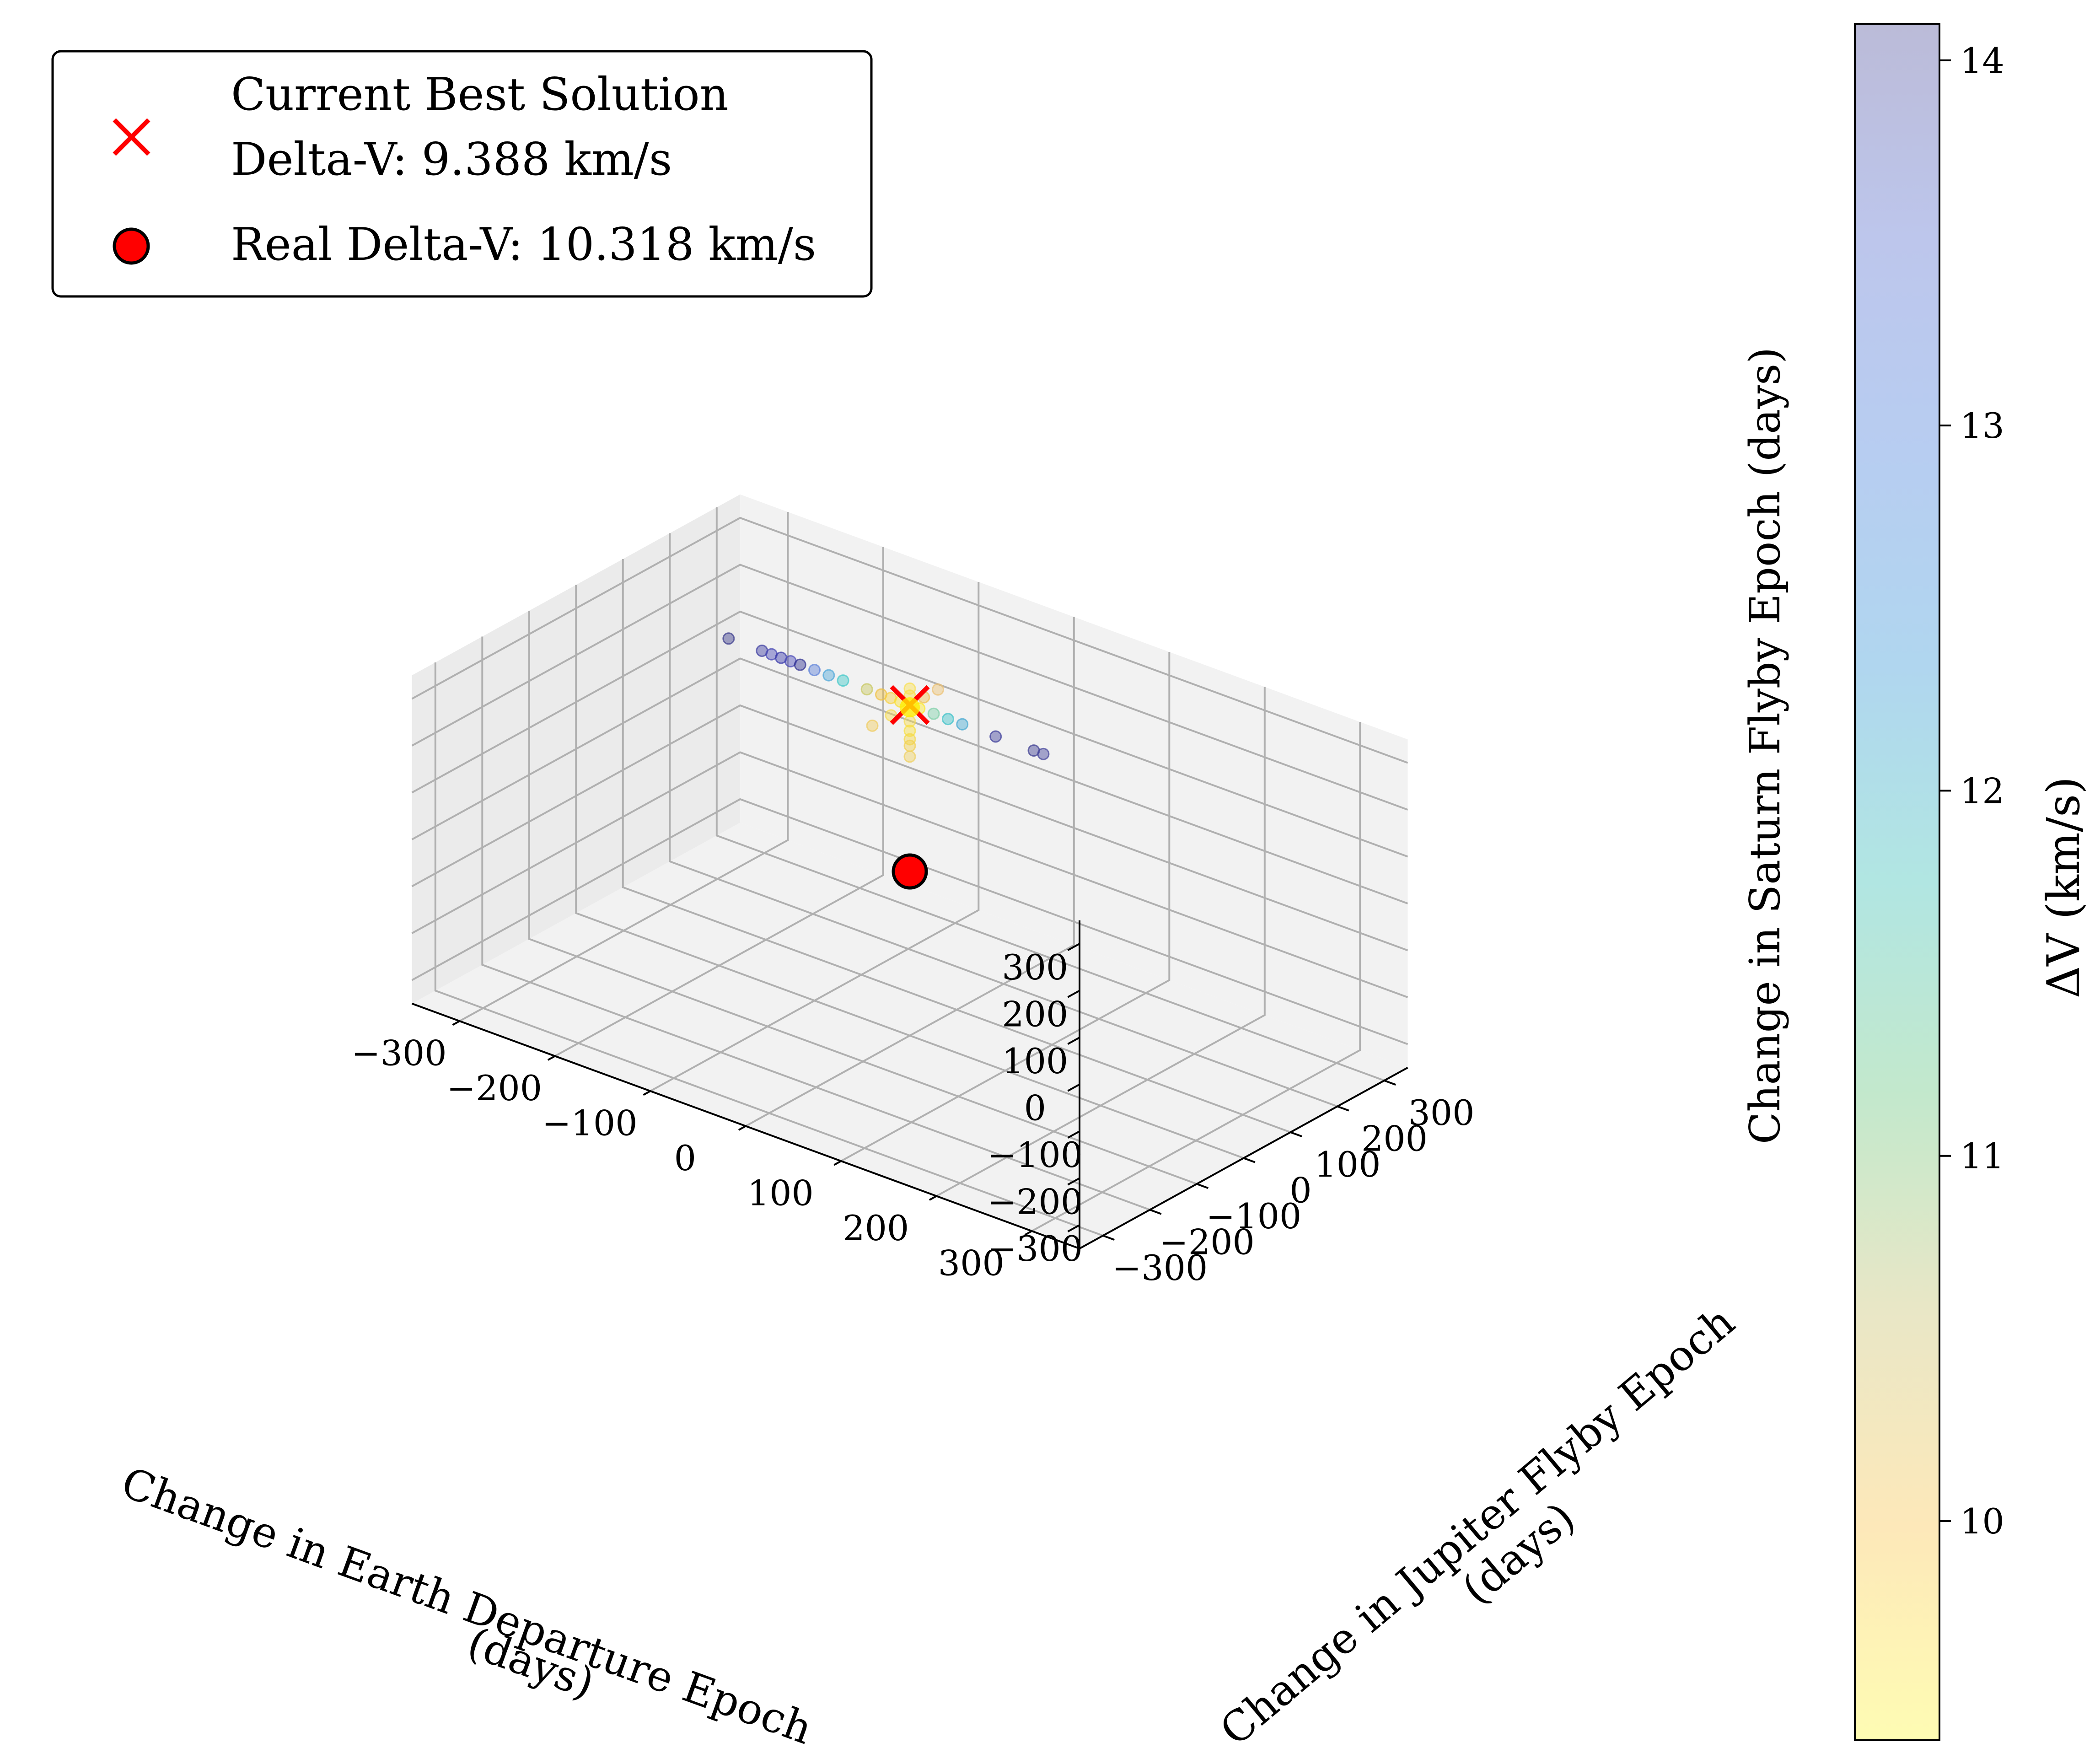 The height and width of the screenshot is (1764, 2095). What do you see at coordinates (1035, 1014) in the screenshot?
I see `z-tick-label: 200` at bounding box center [1035, 1014].